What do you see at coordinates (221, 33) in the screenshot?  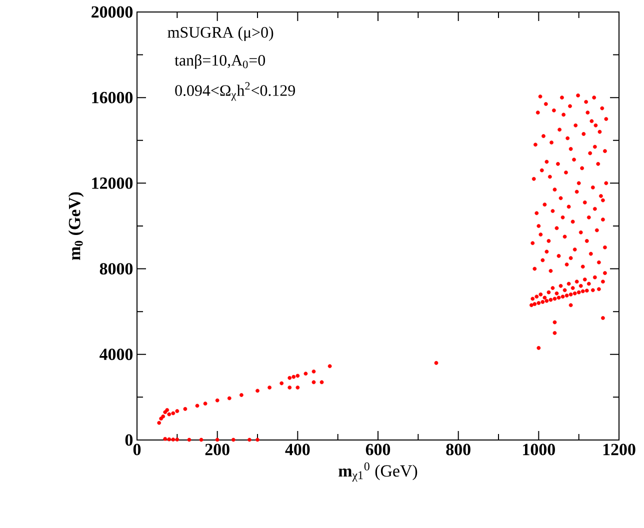 I see `annotation: mSUGRA (μ>0)` at bounding box center [221, 33].